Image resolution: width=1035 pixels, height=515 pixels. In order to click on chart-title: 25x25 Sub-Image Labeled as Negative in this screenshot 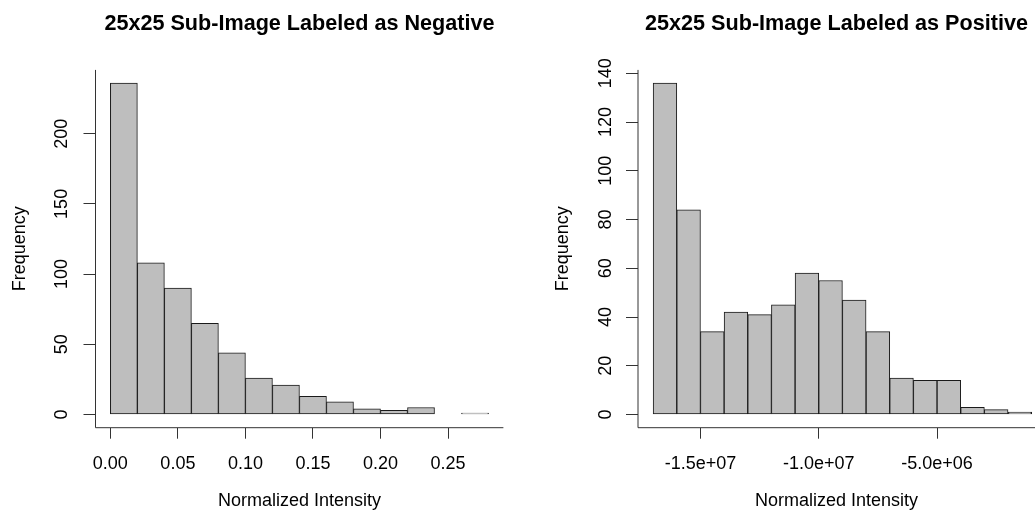, I will do `click(299, 22)`.